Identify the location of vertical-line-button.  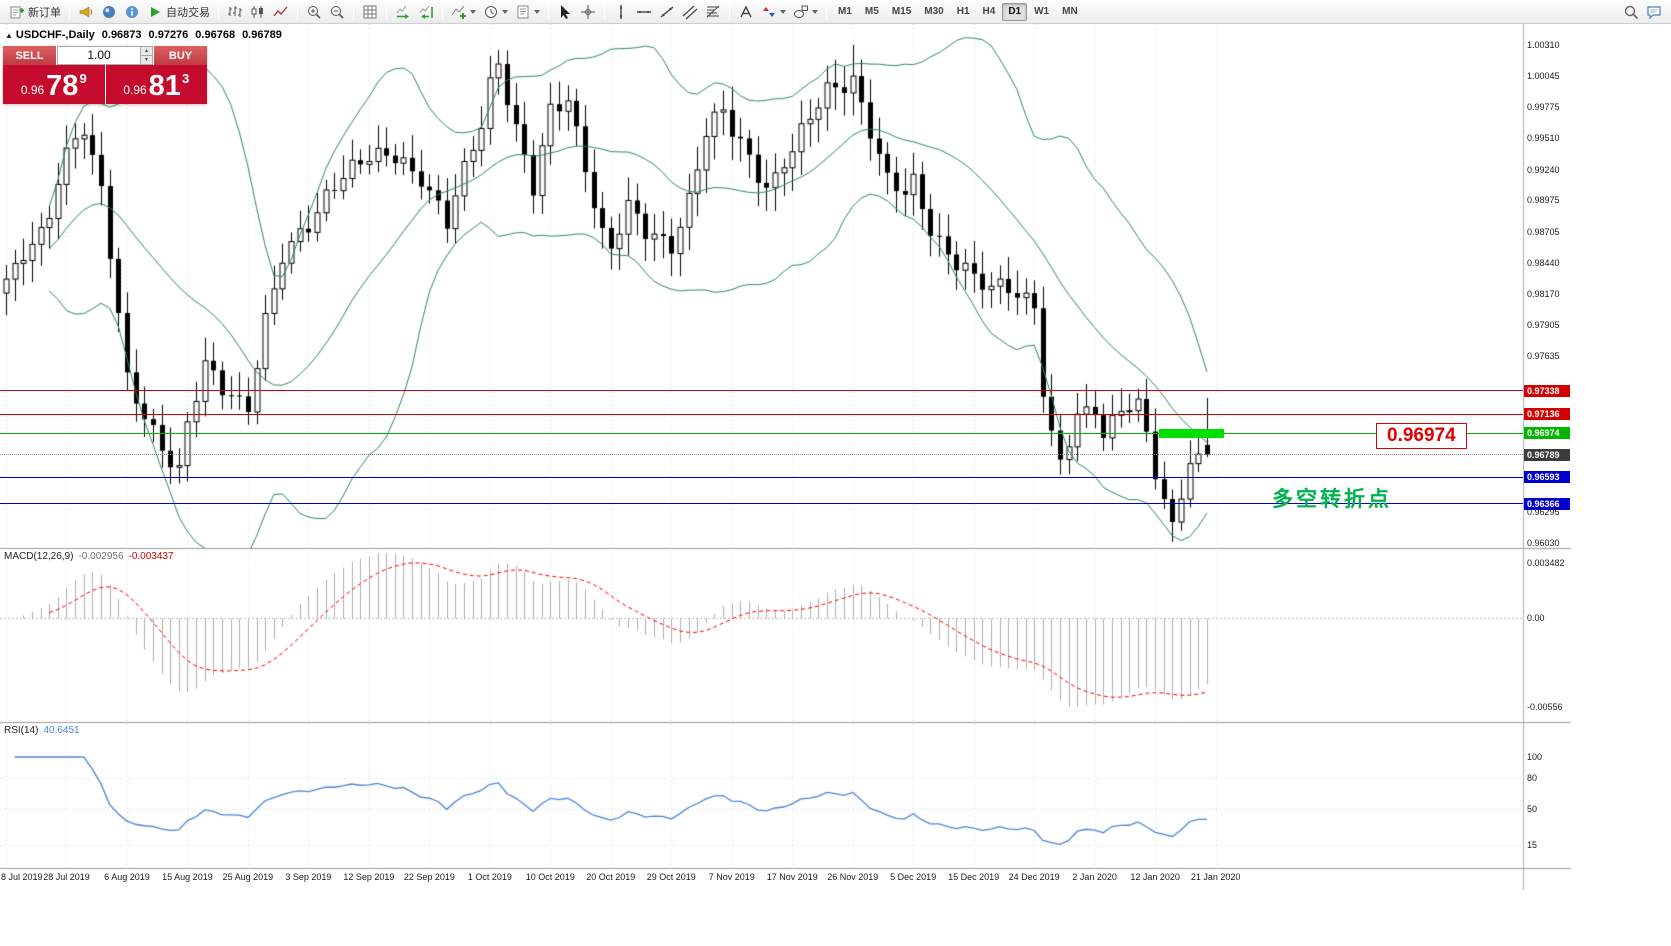
(621, 12).